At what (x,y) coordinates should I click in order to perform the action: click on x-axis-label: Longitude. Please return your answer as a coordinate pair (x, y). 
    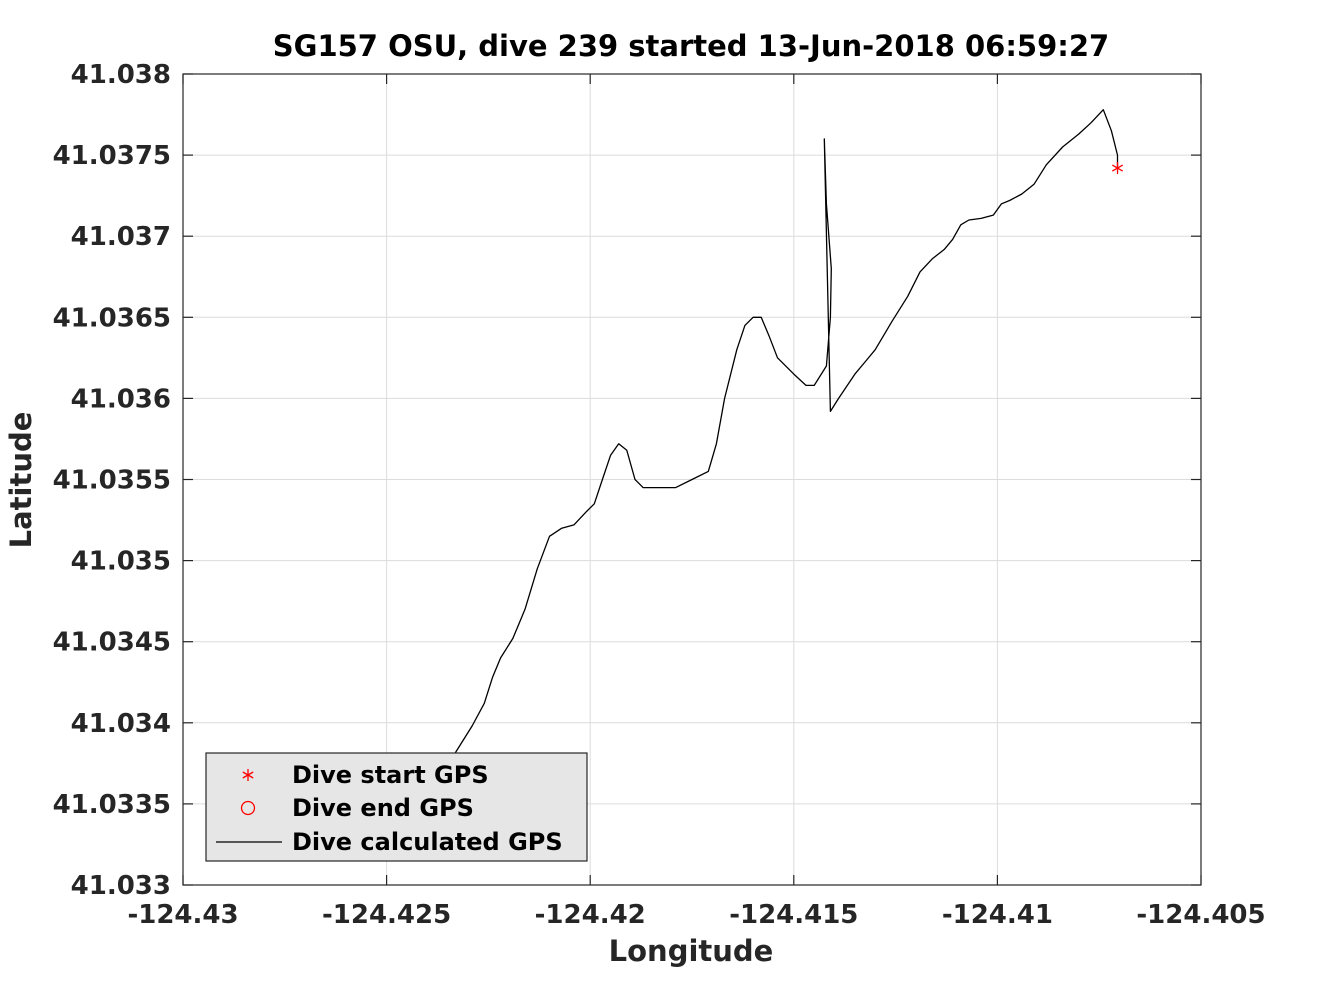
    Looking at the image, I should click on (691, 951).